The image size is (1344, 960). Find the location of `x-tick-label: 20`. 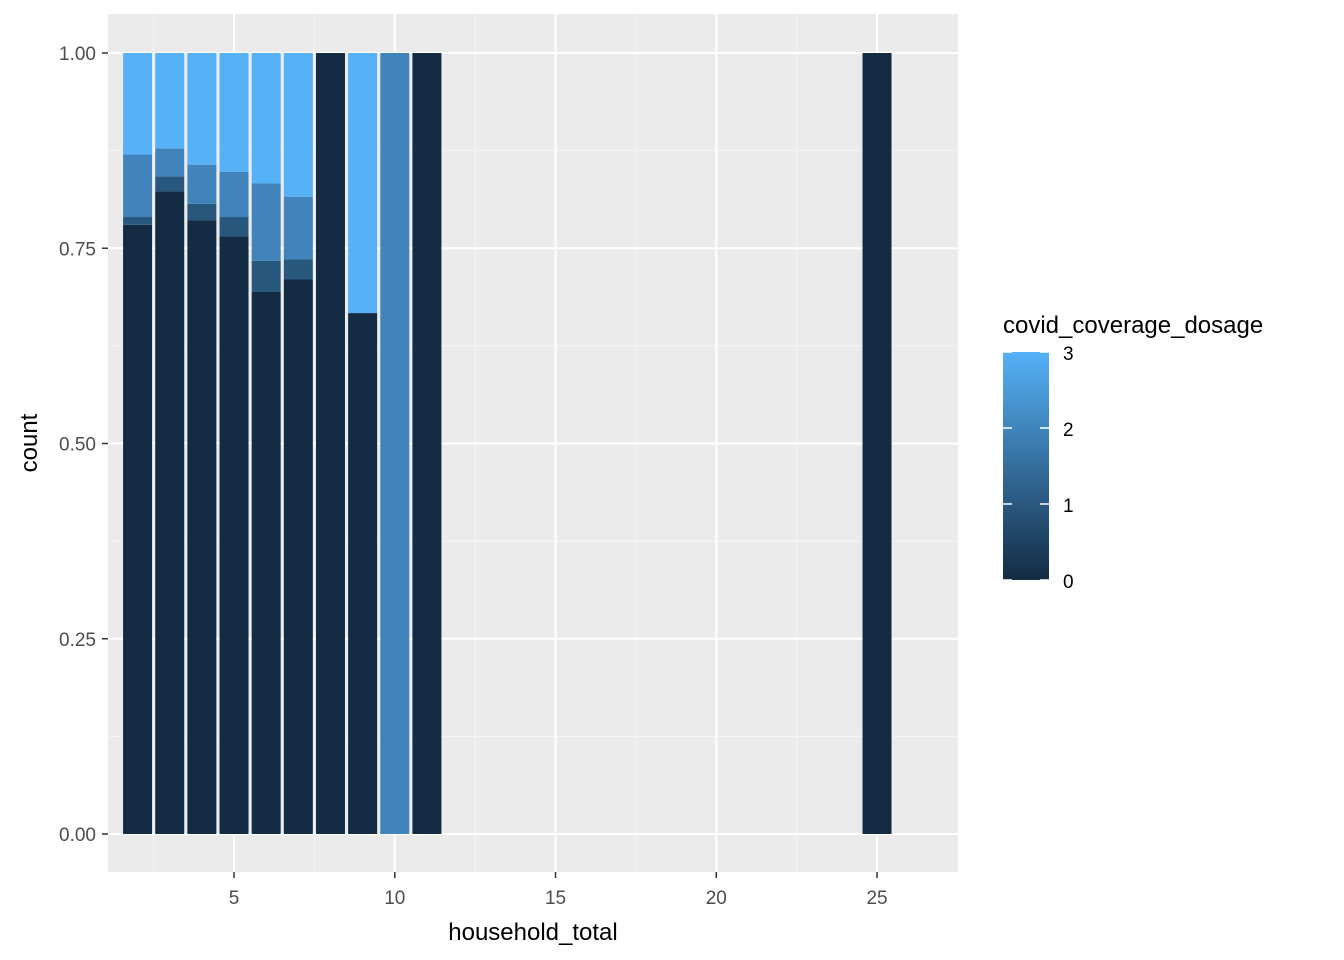

x-tick-label: 20 is located at coordinates (716, 898).